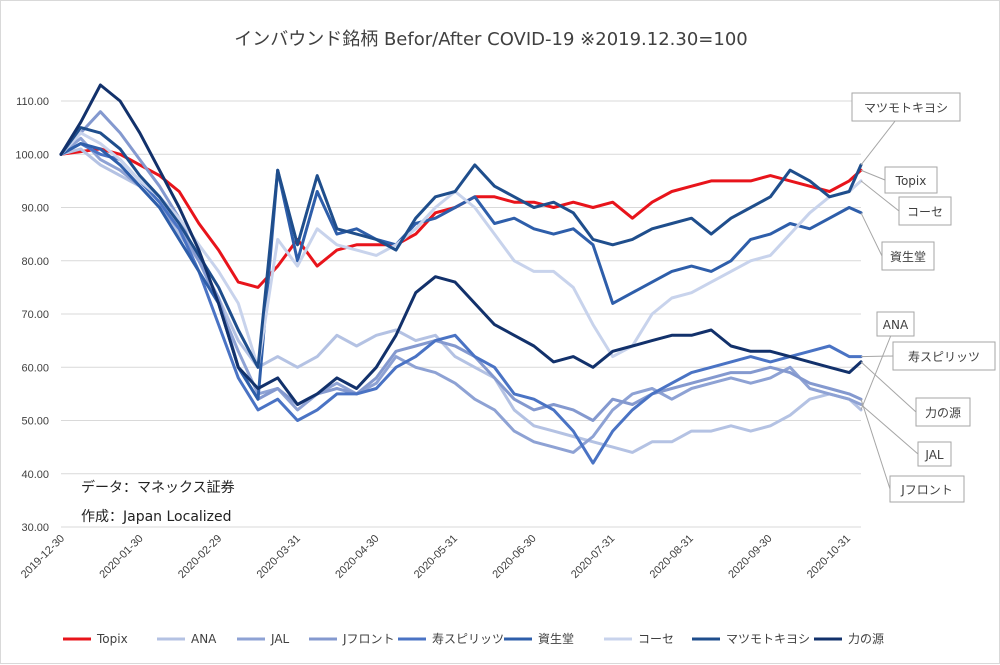  Describe the element at coordinates (468, 639) in the screenshot. I see `legend-label: 寿スピリッツ` at that location.